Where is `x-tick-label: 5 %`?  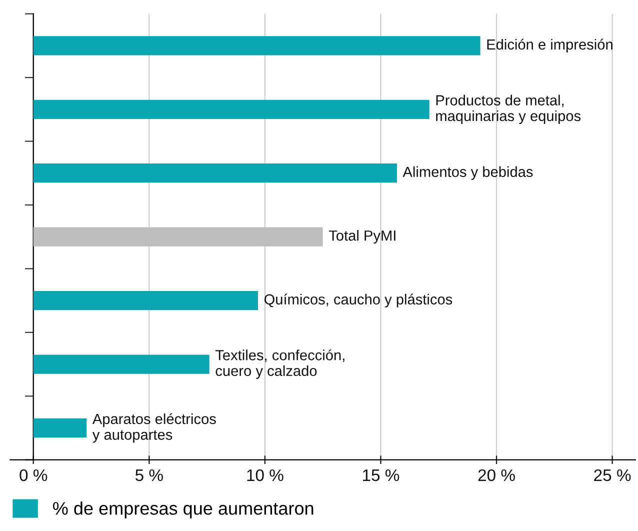
x-tick-label: 5 % is located at coordinates (149, 475).